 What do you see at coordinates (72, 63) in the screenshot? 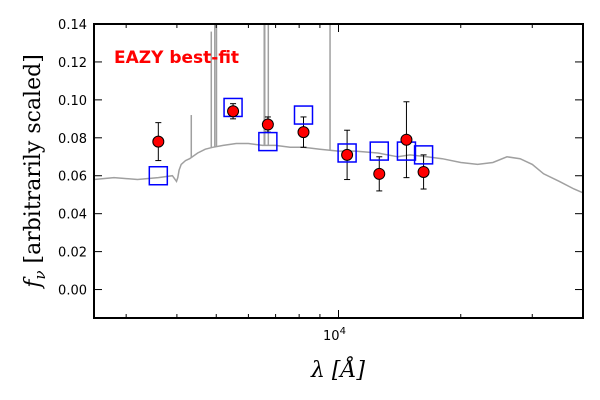
I see `y-tick-label: 0.12` at bounding box center [72, 63].